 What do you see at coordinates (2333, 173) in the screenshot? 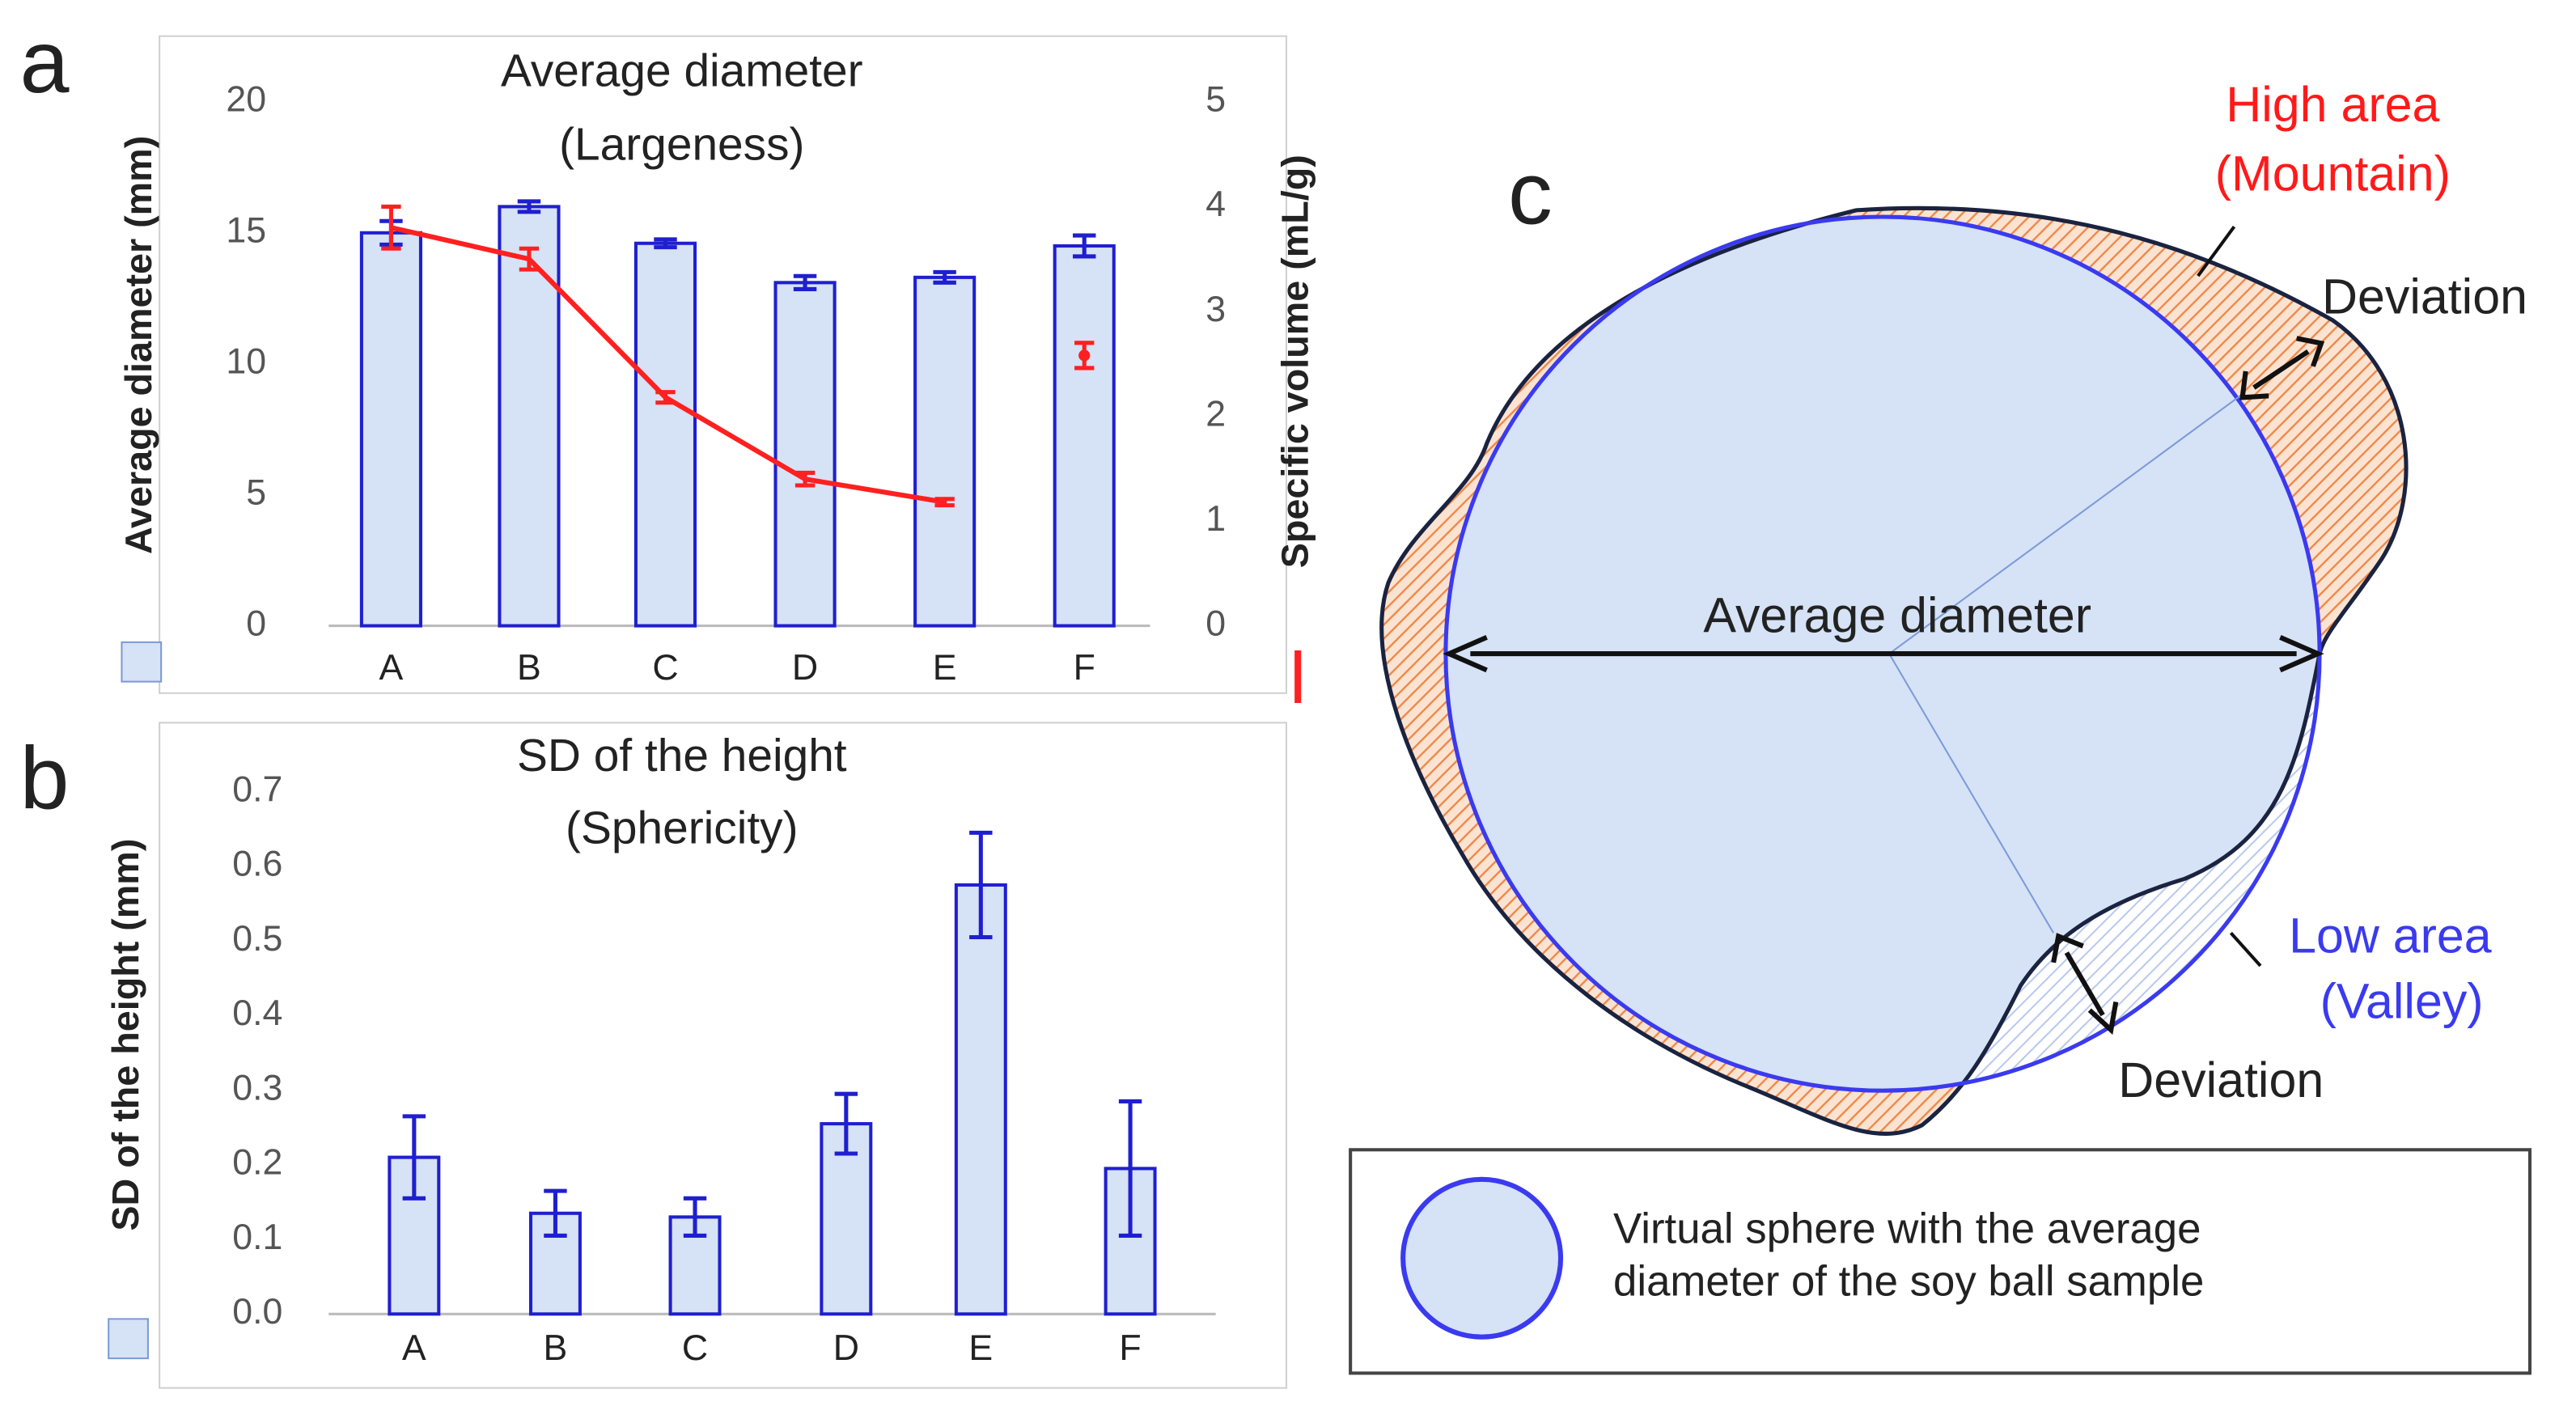
I see `high-area-label: (Mountain)` at bounding box center [2333, 173].